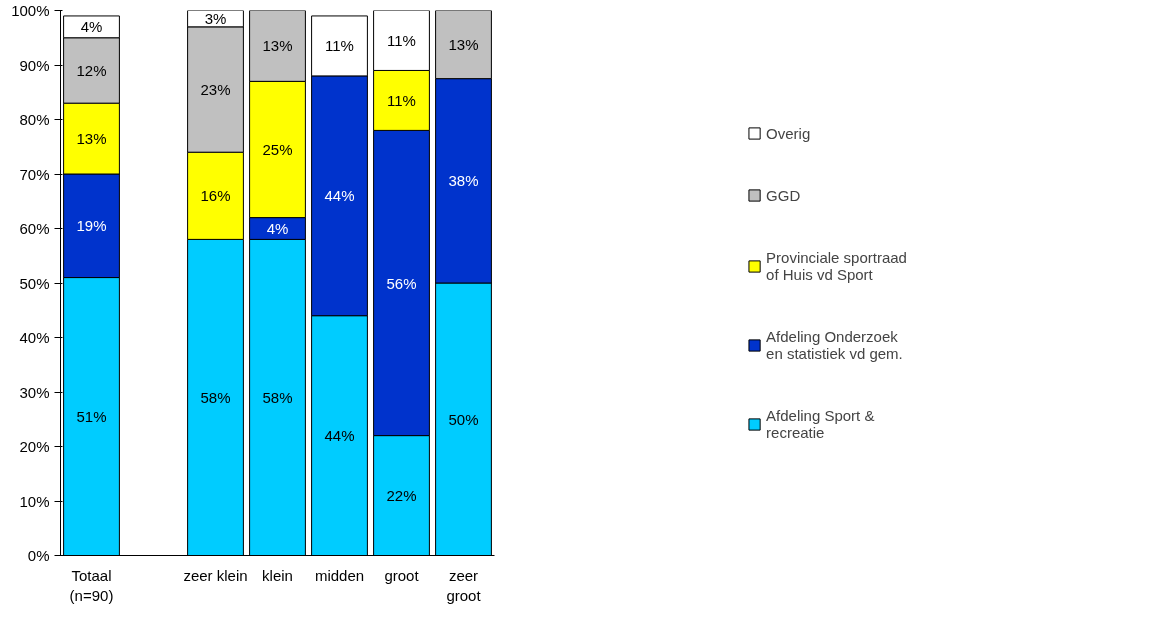  What do you see at coordinates (277, 575) in the screenshot?
I see `x-tick-label: klein` at bounding box center [277, 575].